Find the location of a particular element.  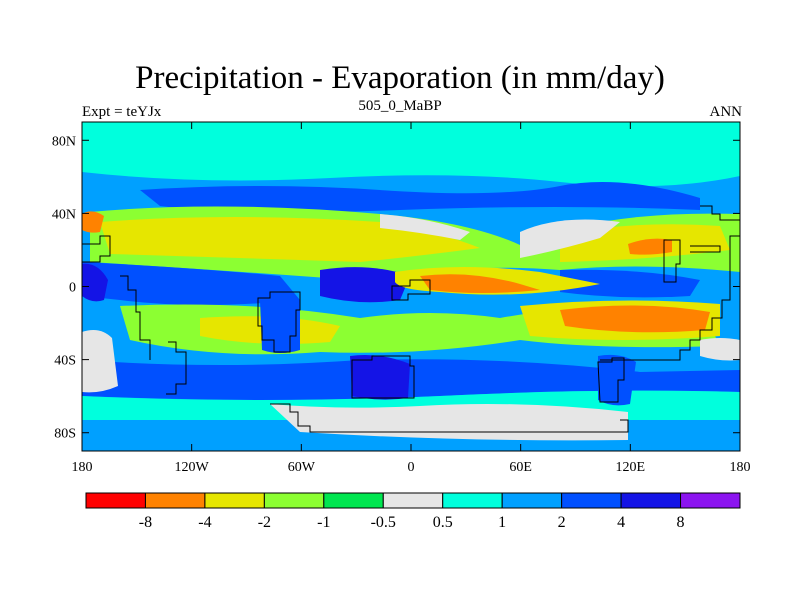

colorbar-label: -2 is located at coordinates (264, 522).